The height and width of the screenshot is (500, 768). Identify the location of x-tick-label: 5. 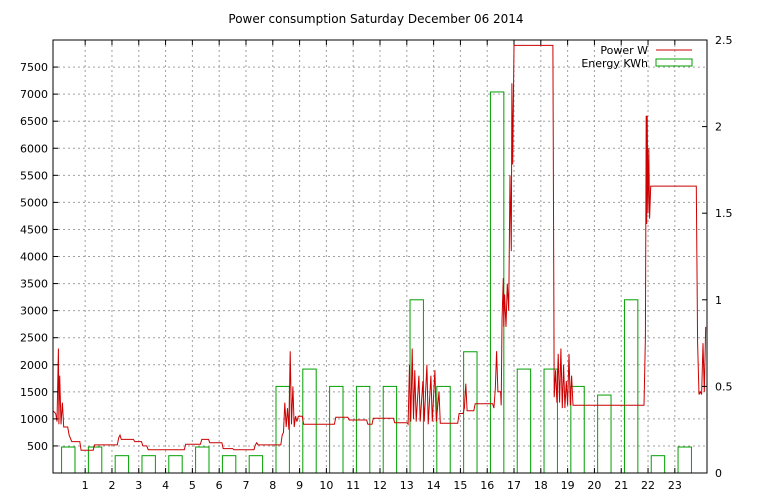
(192, 485).